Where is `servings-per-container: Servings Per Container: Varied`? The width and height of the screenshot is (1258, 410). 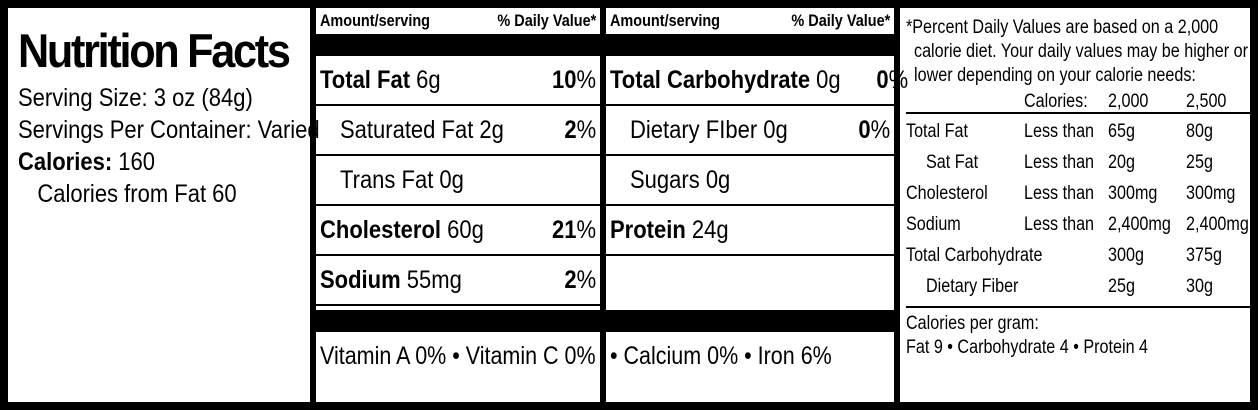
servings-per-container: Servings Per Container: Varied is located at coordinates (169, 130).